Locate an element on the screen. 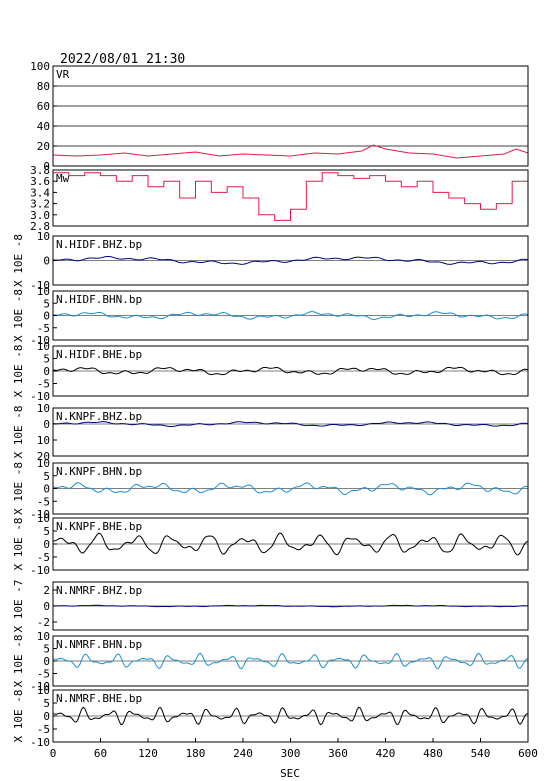  panel-title: N.KNPF.BHN.bp is located at coordinates (99, 471).